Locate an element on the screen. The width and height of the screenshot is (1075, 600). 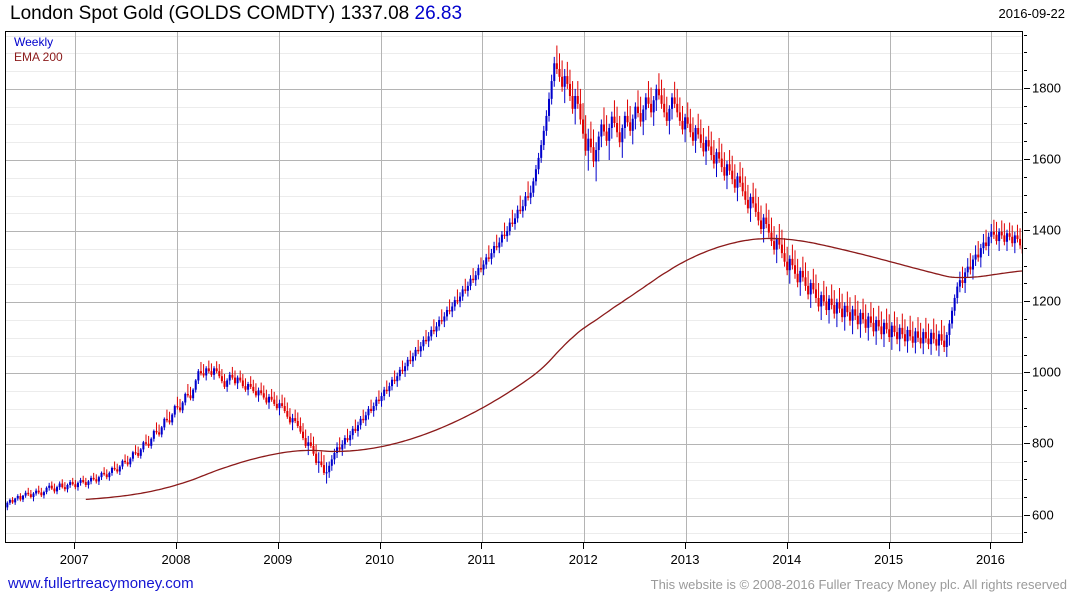
legend-interval: Weekly is located at coordinates (34, 42).